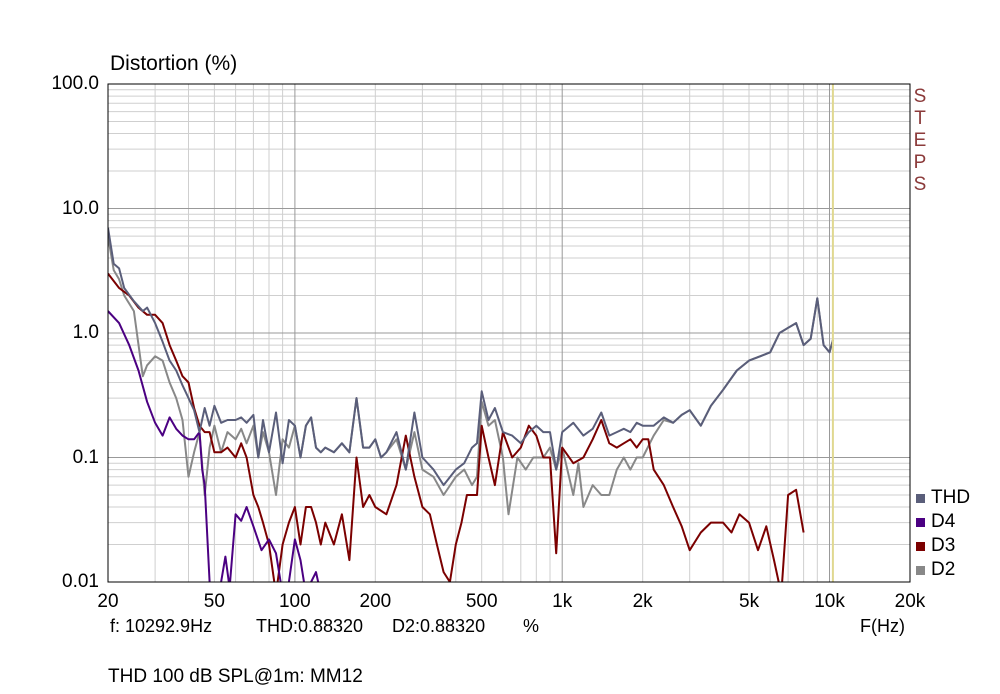 The width and height of the screenshot is (1000, 694). I want to click on cursor-d2-readout: D2:0.88320, so click(439, 626).